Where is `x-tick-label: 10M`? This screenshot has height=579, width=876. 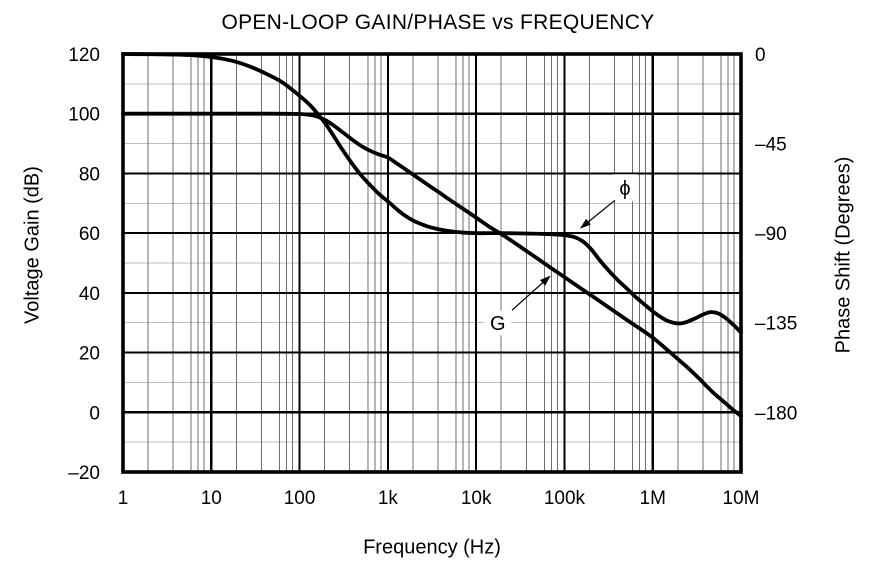
x-tick-label: 10M is located at coordinates (741, 498).